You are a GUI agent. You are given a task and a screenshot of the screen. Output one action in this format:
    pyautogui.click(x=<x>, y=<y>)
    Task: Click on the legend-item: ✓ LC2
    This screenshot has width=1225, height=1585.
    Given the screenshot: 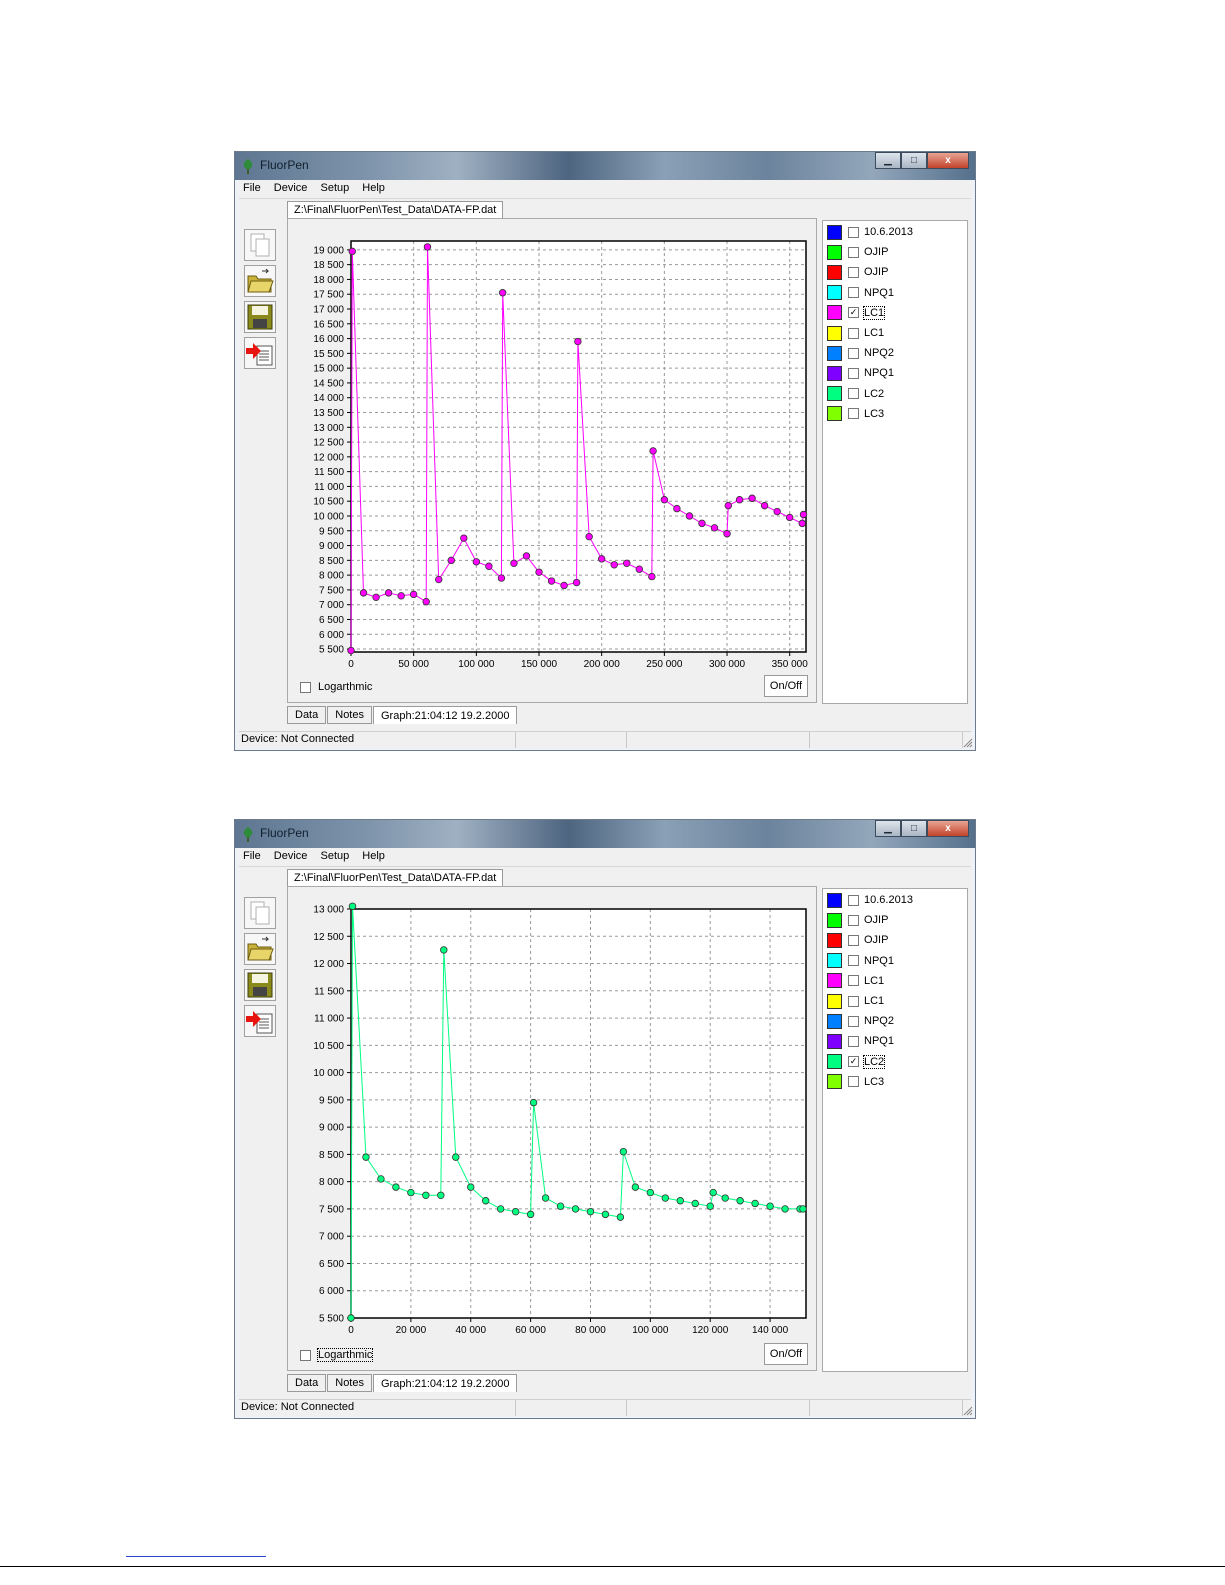 What is the action you would take?
    pyautogui.click(x=856, y=1062)
    